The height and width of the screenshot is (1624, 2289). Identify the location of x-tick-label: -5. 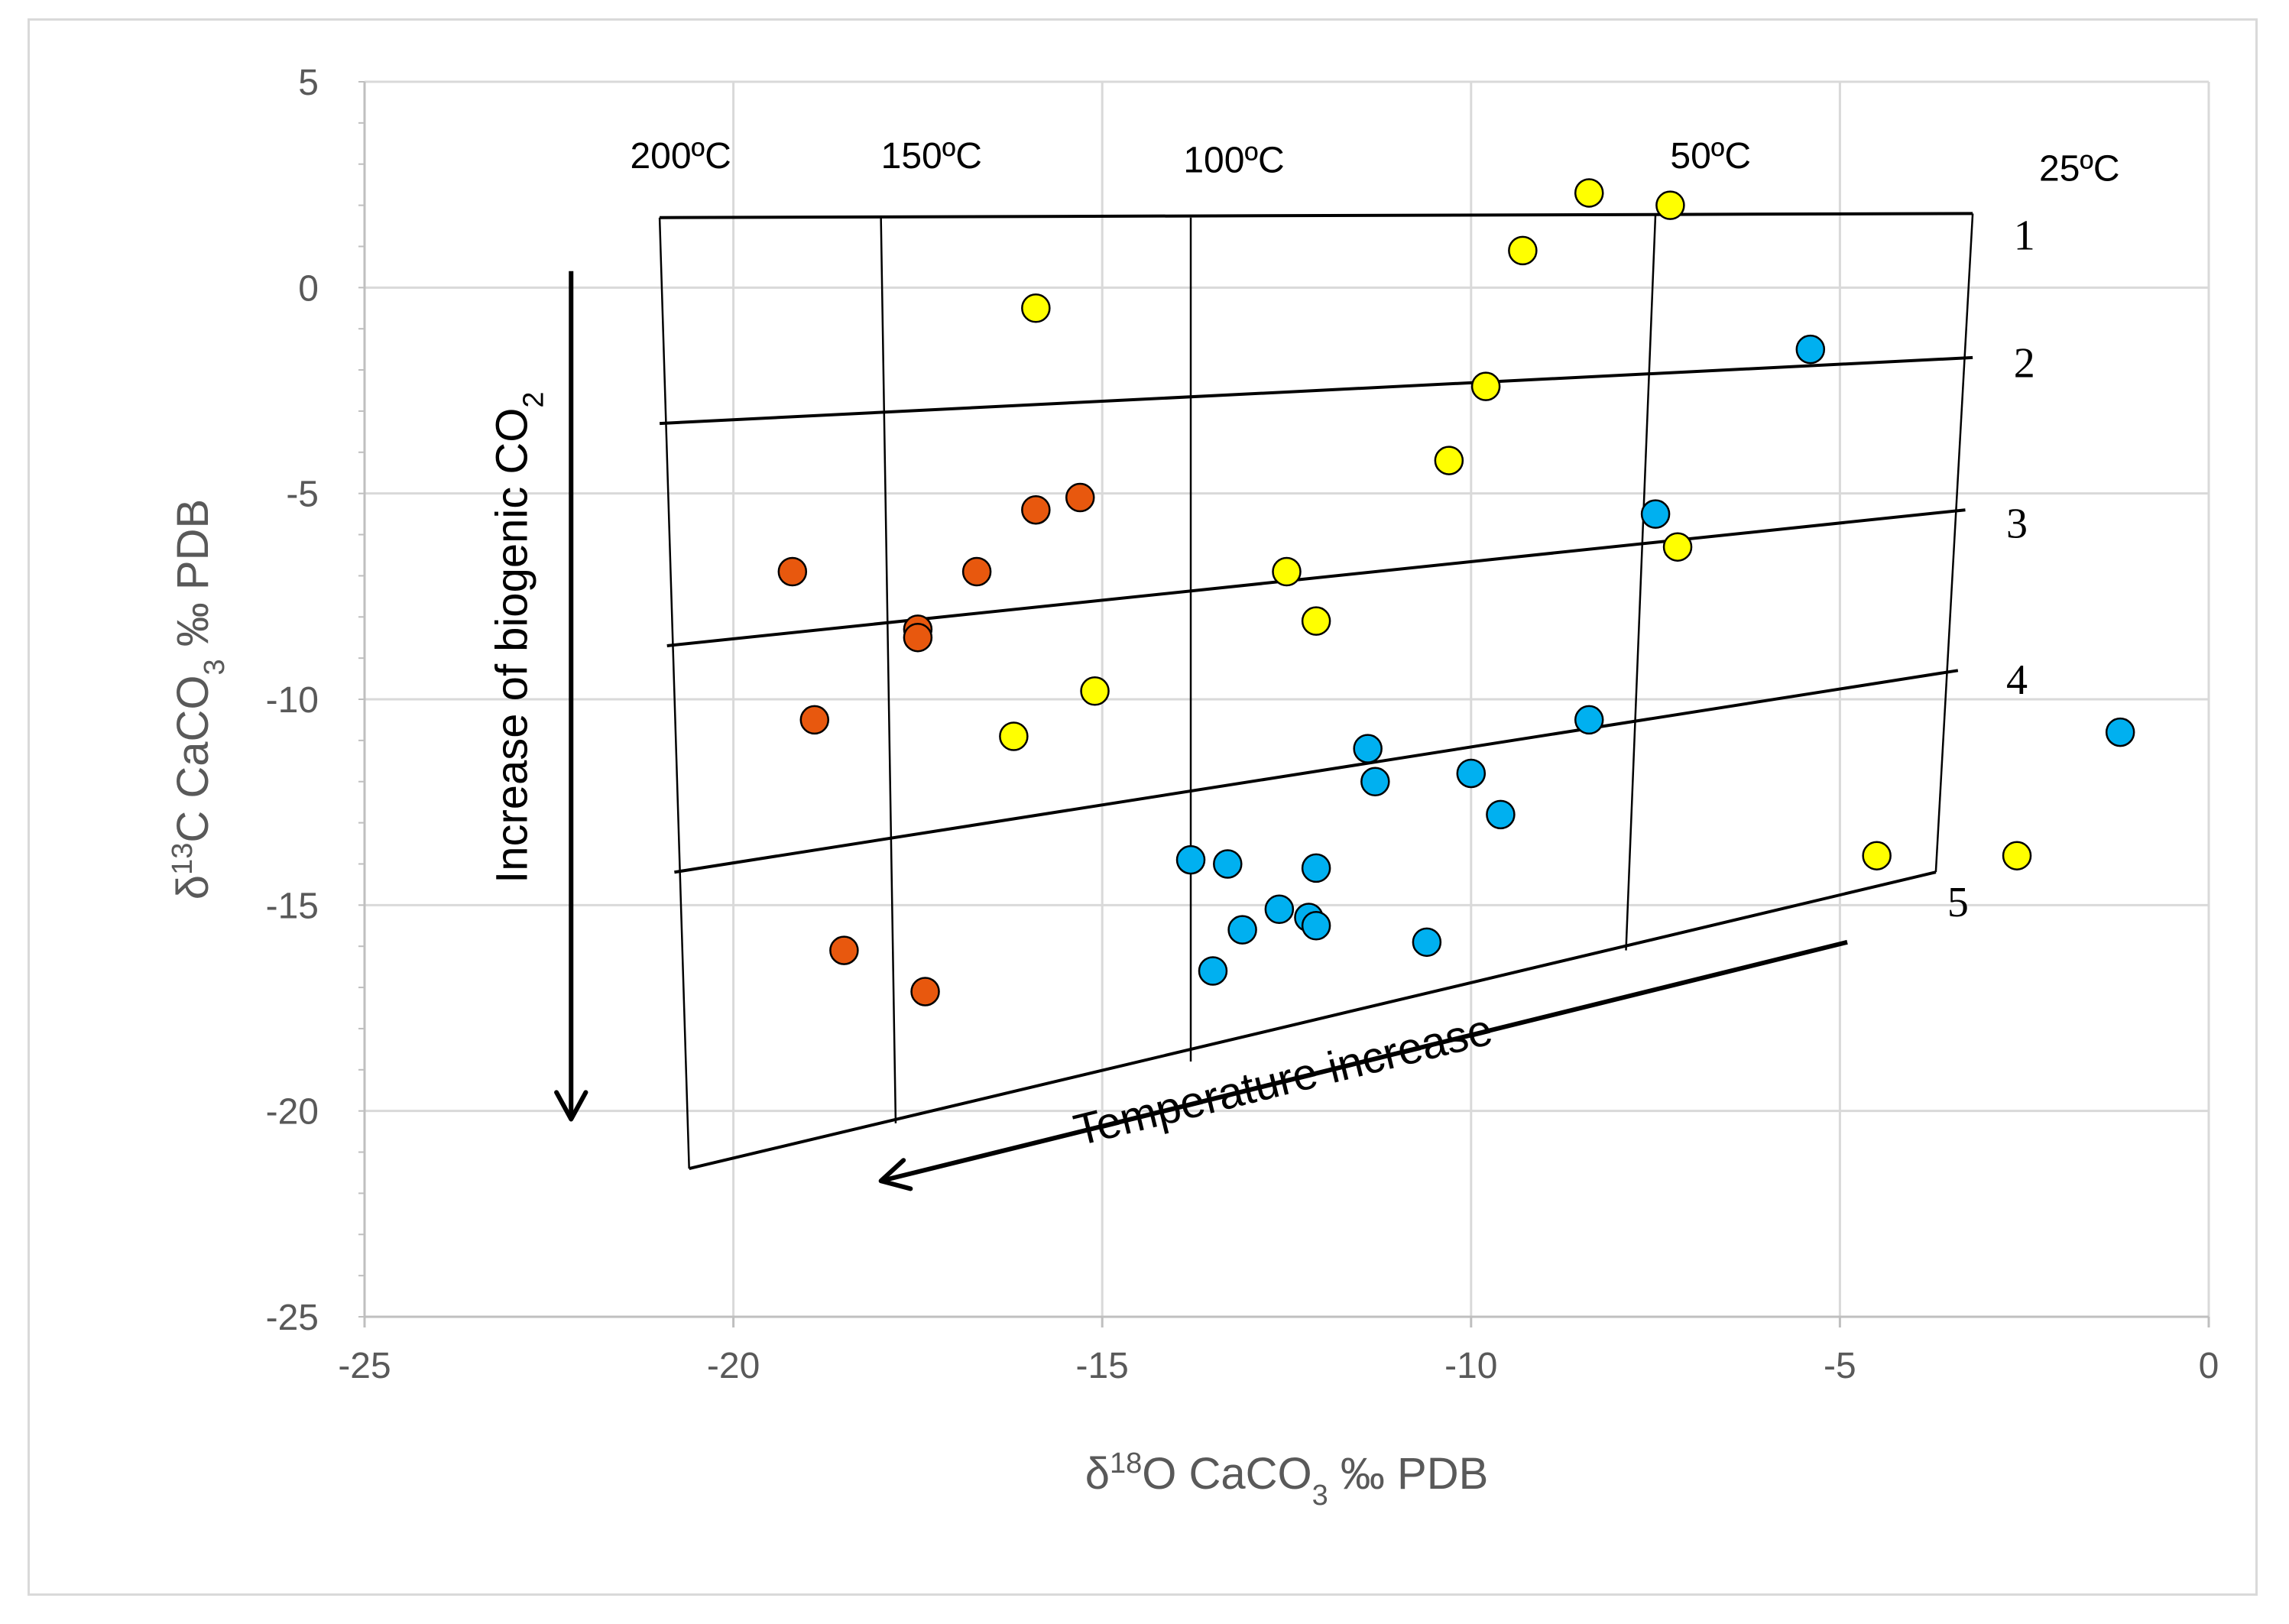
(1840, 1366).